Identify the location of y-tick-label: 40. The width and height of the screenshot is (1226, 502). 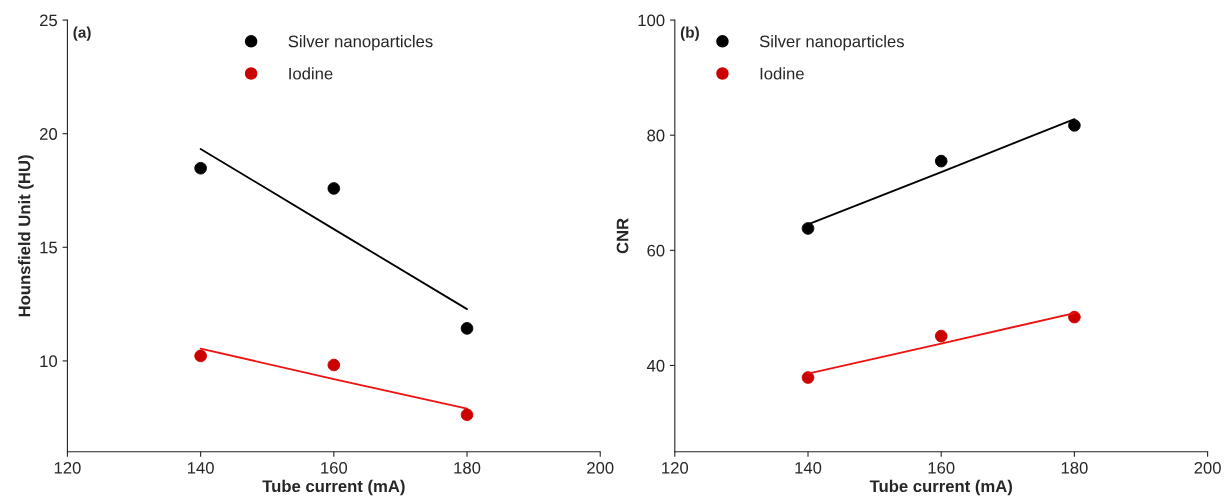
(655, 365).